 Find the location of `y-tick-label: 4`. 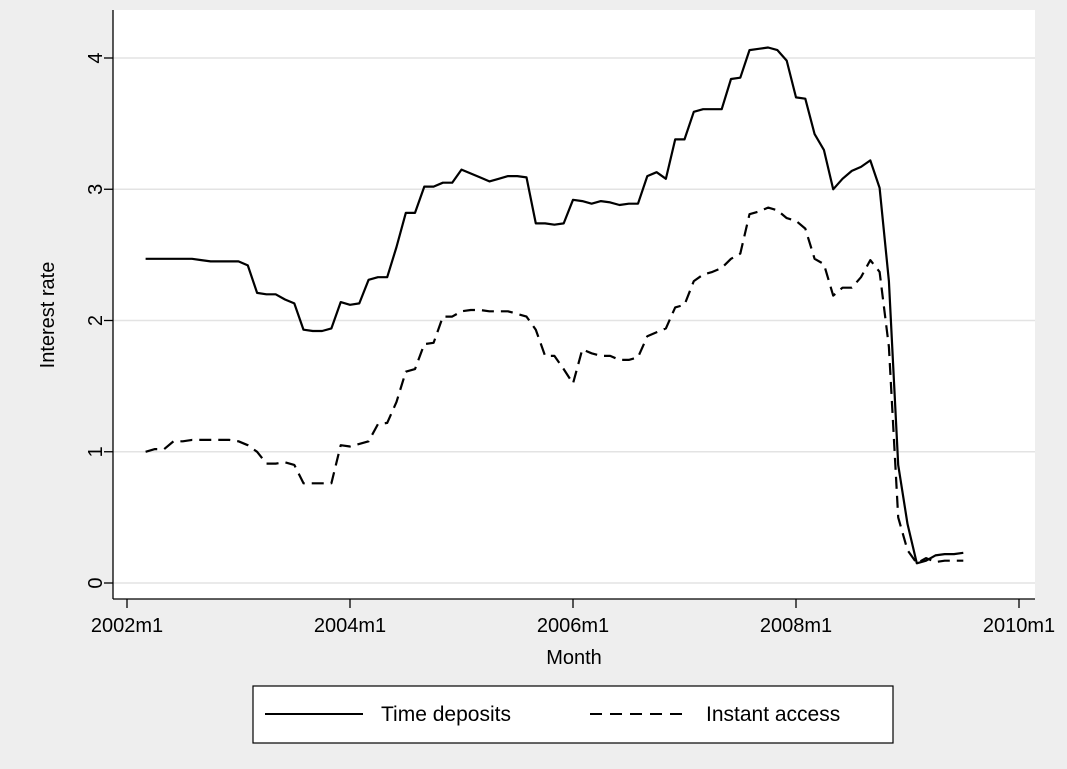

y-tick-label: 4 is located at coordinates (96, 57).